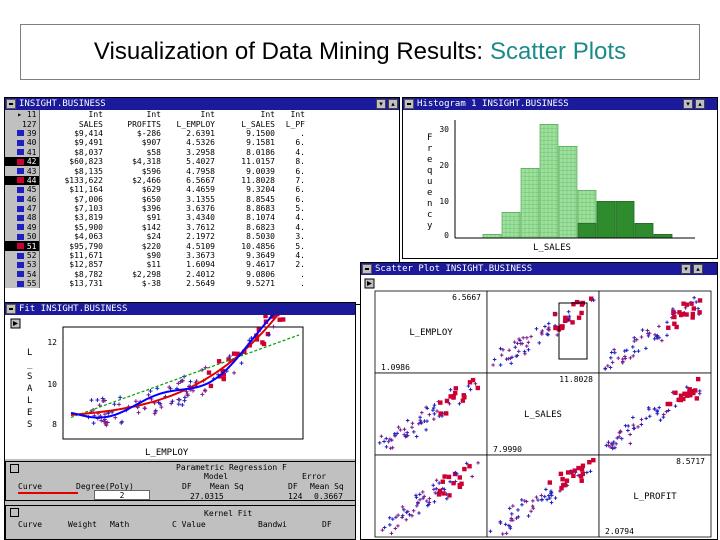 The width and height of the screenshot is (720, 540). What do you see at coordinates (151, 190) in the screenshot?
I see `table-cell: $629` at bounding box center [151, 190].